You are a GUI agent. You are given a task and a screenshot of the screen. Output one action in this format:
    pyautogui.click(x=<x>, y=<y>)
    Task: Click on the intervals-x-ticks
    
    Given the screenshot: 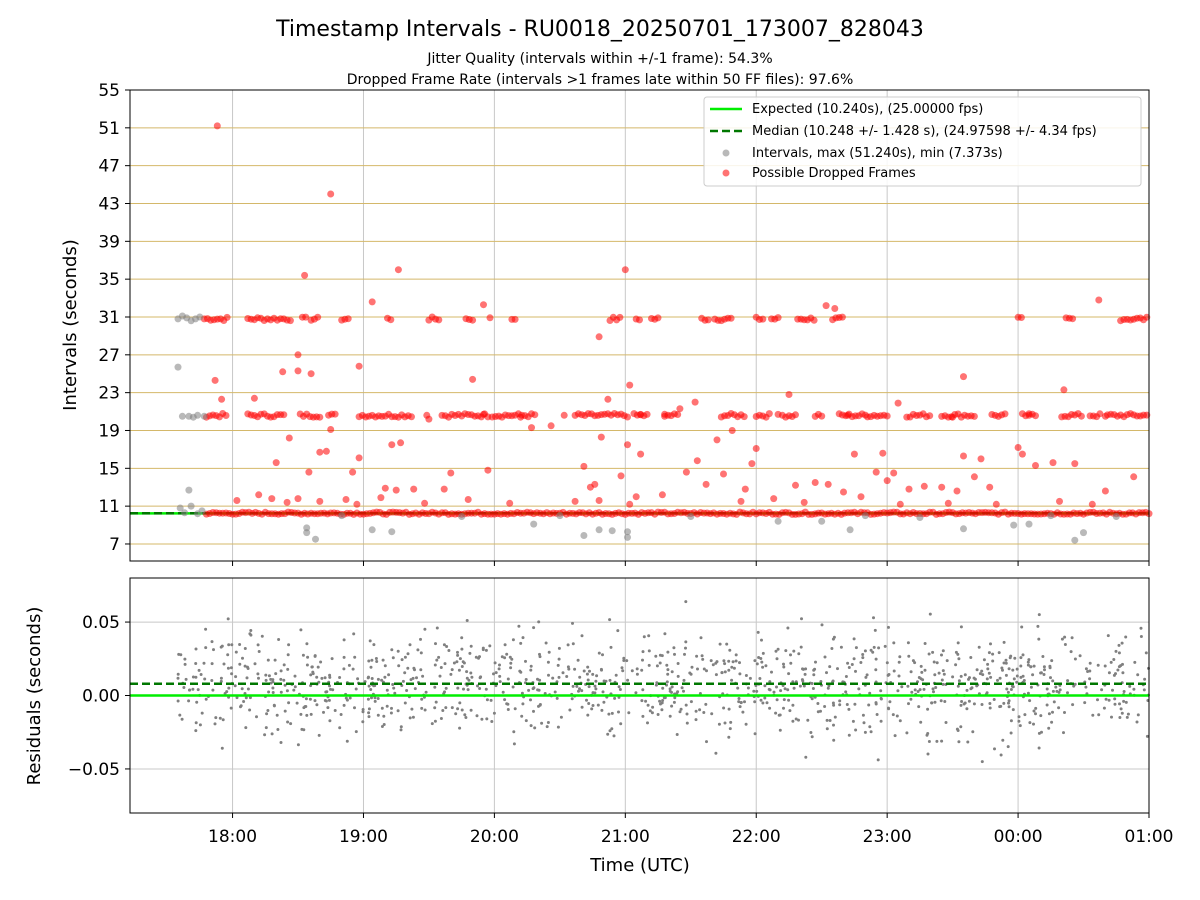 What is the action you would take?
    pyautogui.click(x=691, y=563)
    